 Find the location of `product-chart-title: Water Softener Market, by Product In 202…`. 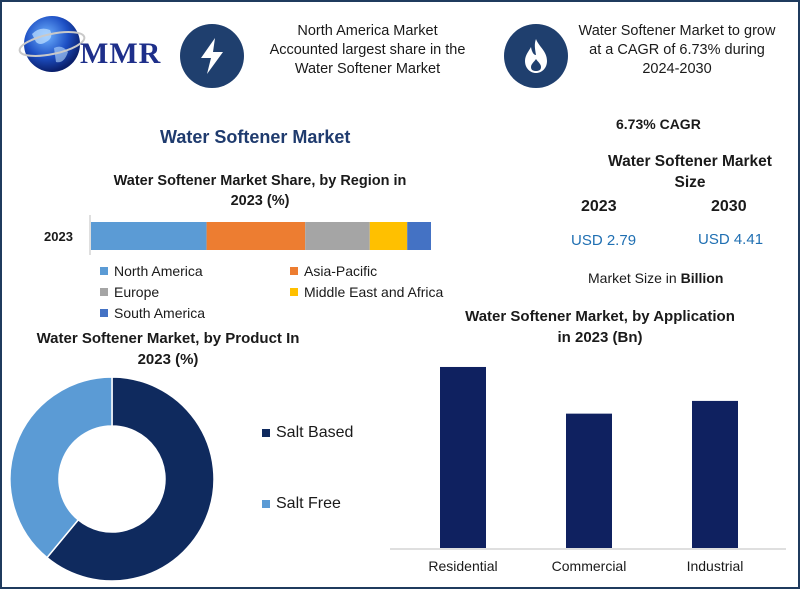

product-chart-title: Water Softener Market, by Product In 202… is located at coordinates (168, 349).